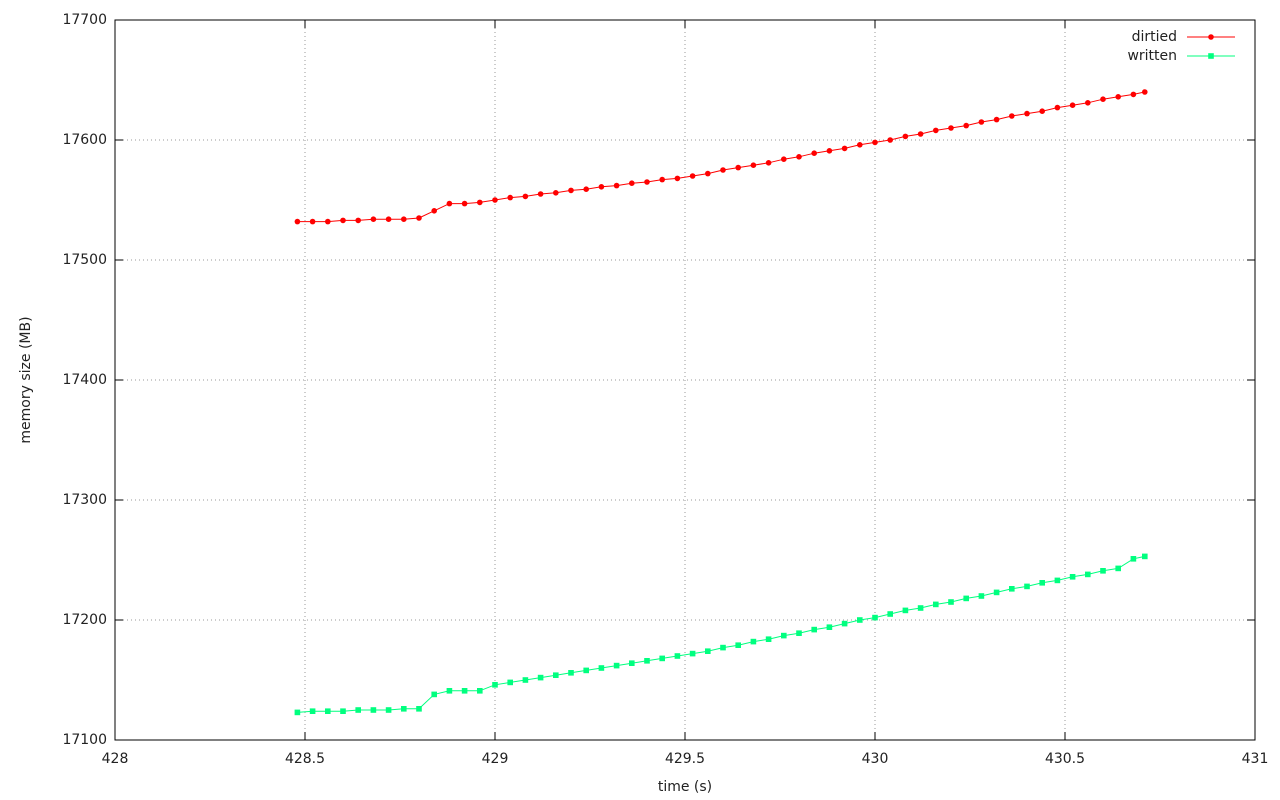  Describe the element at coordinates (115, 759) in the screenshot. I see `x-tick-label: 428` at that location.